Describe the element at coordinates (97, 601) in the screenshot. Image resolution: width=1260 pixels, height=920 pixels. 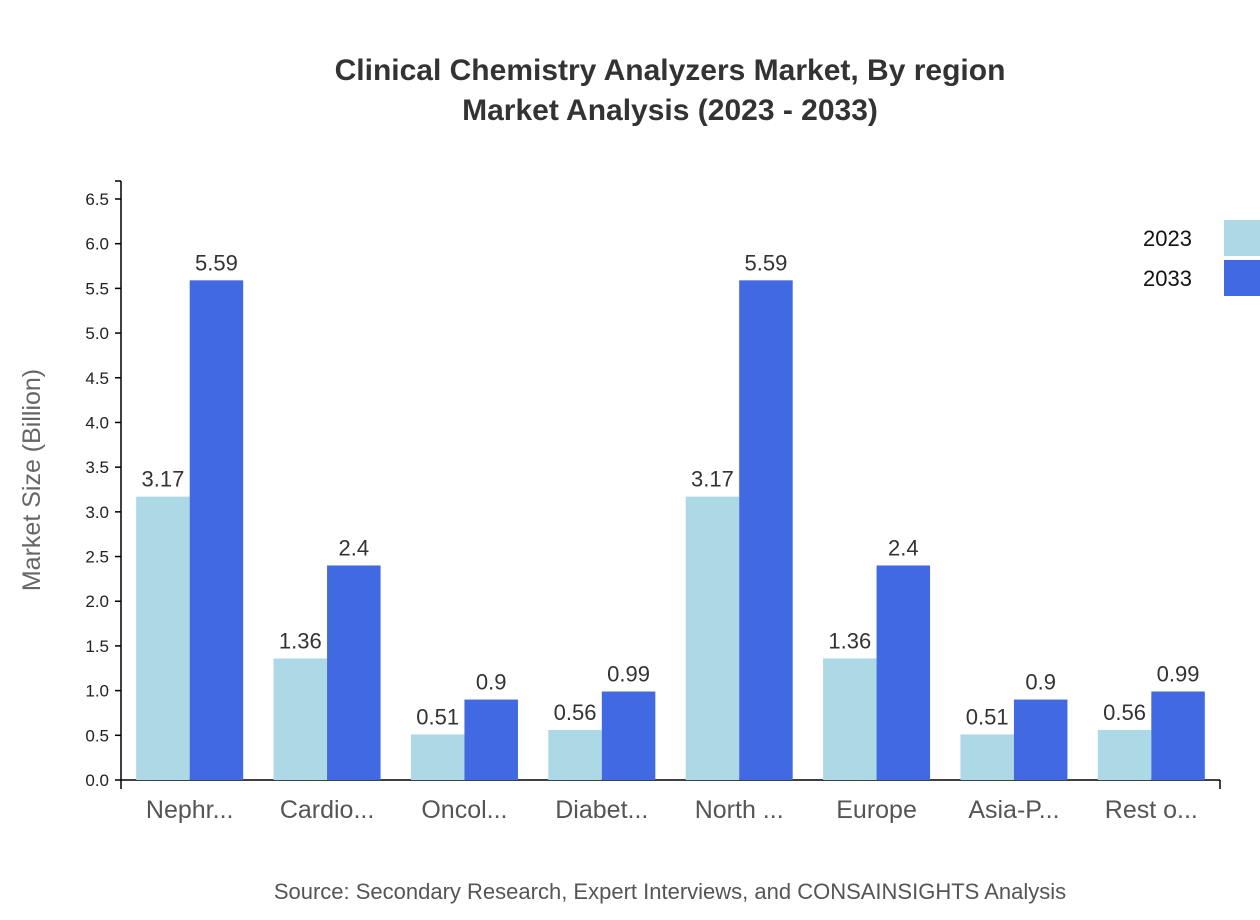
I see `y-tick-label: 2.0` at that location.